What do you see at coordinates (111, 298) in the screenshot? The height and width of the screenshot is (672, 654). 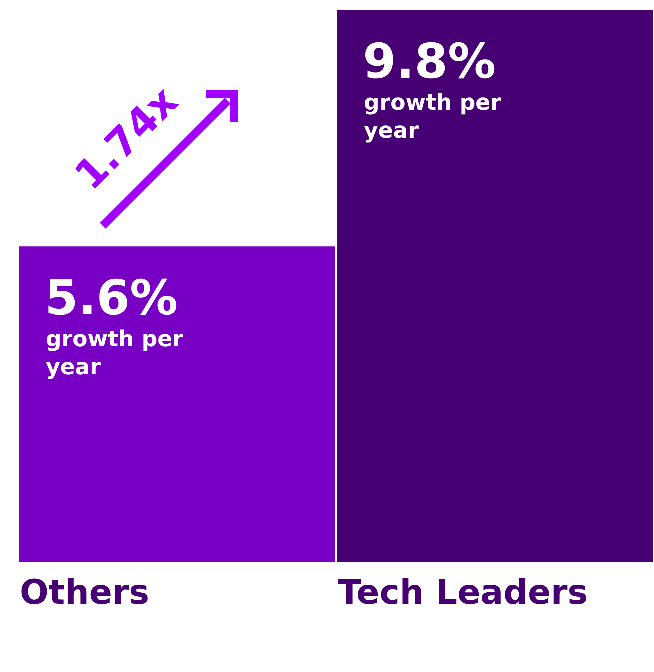 I see `data-label: 5.6%` at bounding box center [111, 298].